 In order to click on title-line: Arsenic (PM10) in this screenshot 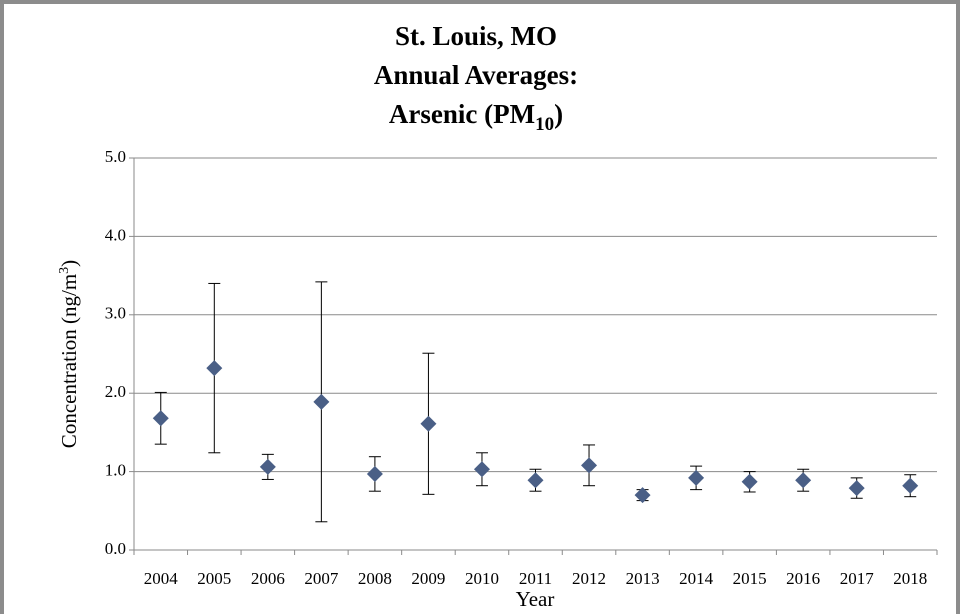, I will do `click(476, 117)`.